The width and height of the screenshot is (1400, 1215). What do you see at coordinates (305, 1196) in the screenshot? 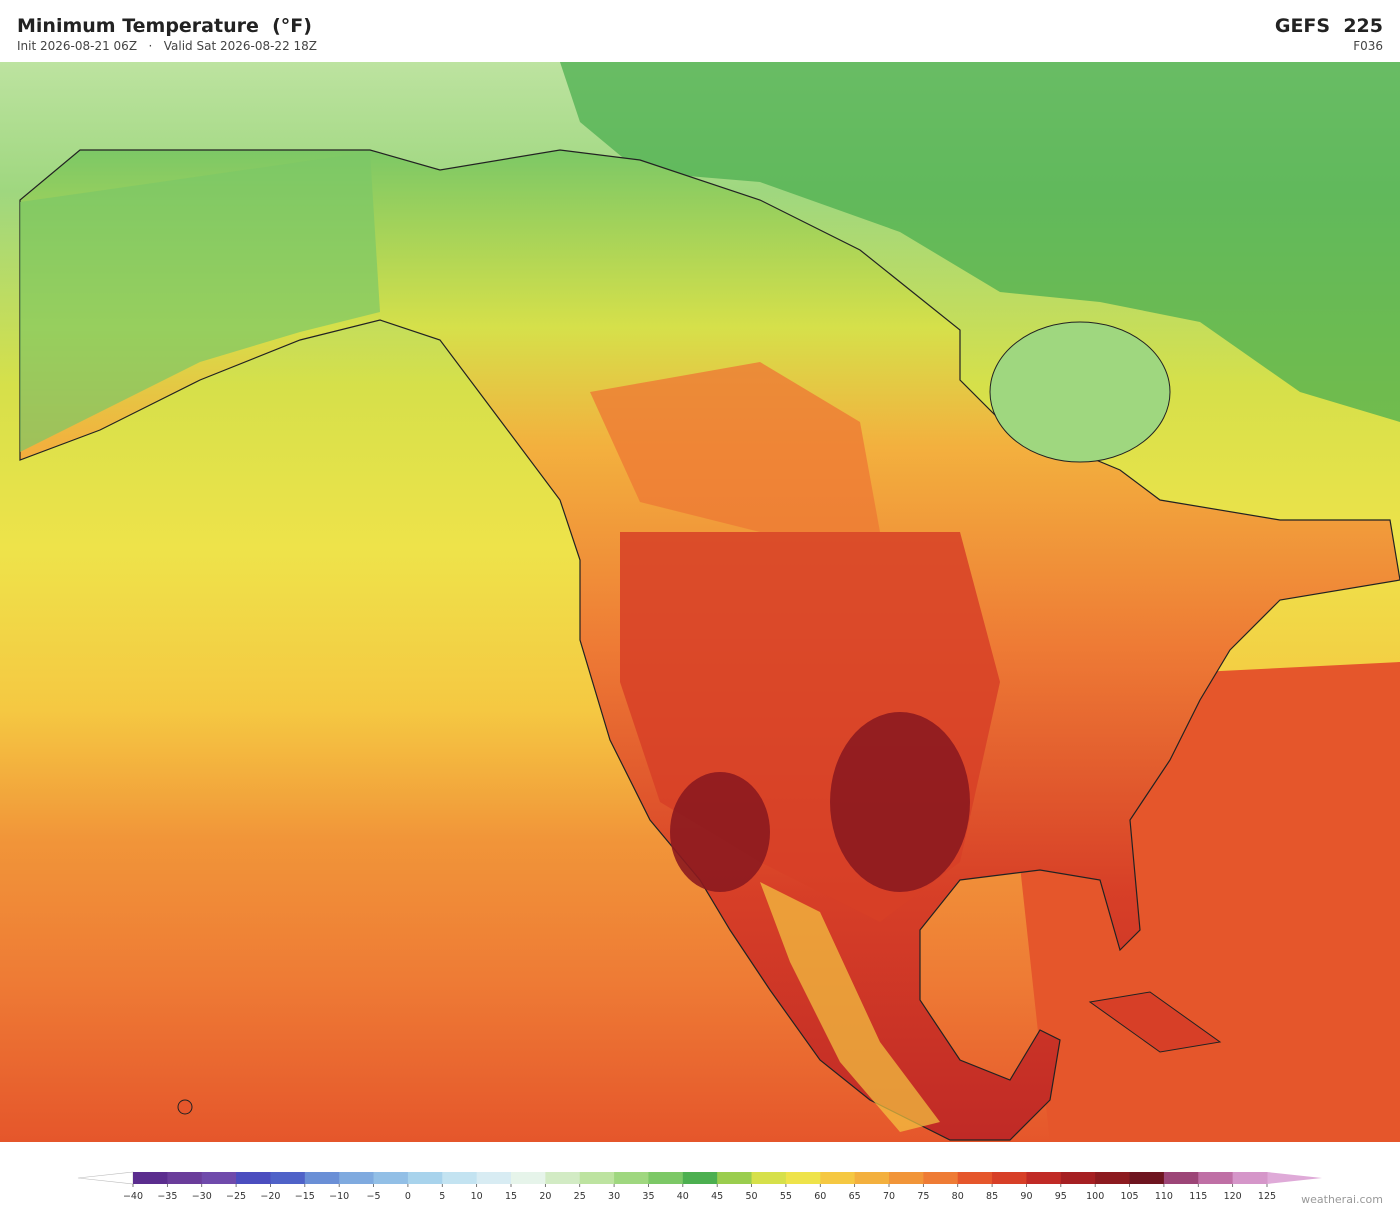
I see `colorbar-tick-label: −15` at bounding box center [305, 1196].